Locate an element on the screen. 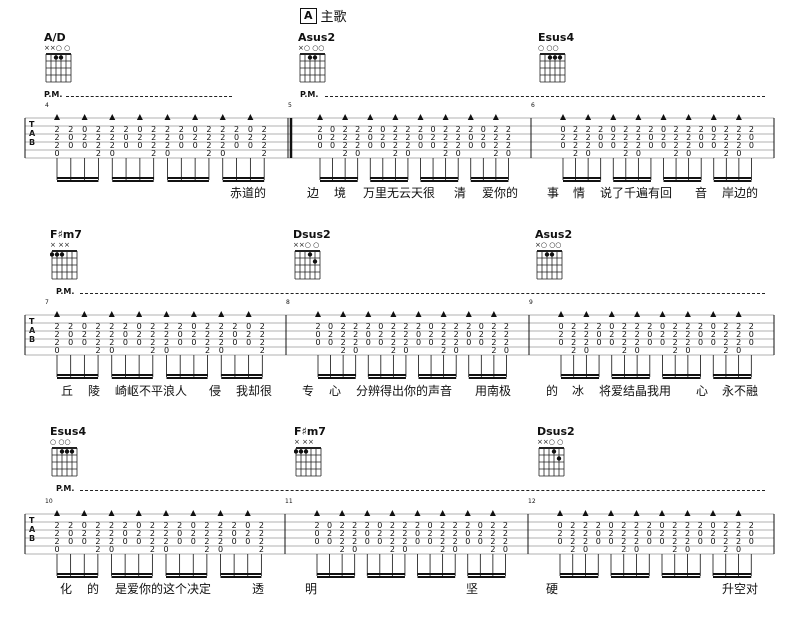  measure-number: 4 is located at coordinates (47, 105).